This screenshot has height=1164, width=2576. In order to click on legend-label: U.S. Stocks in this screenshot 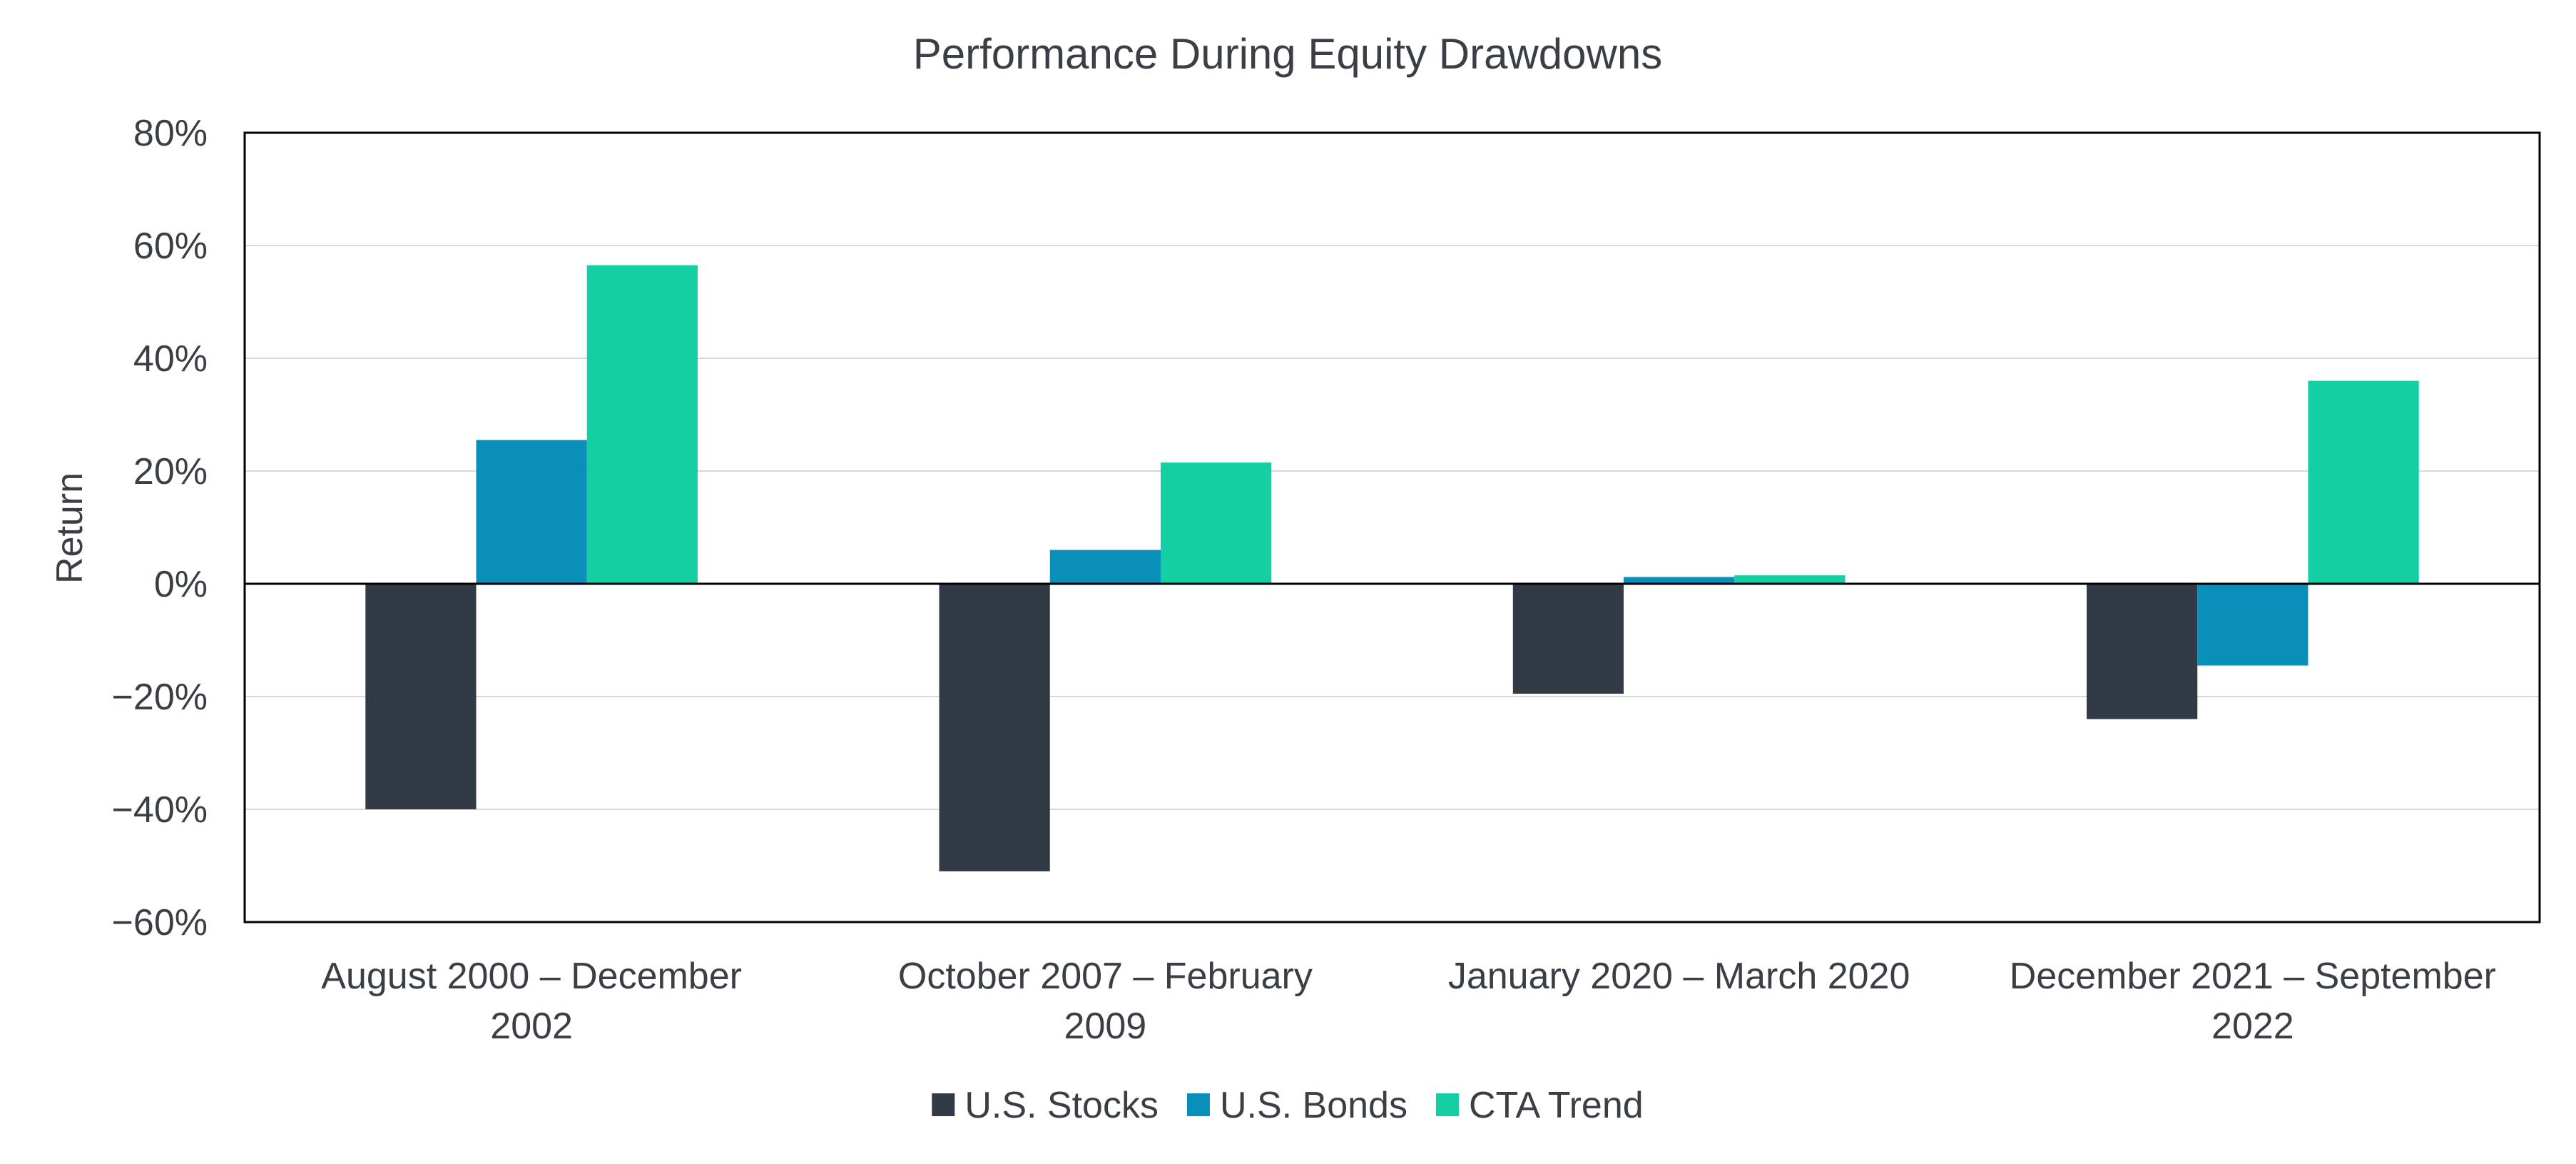, I will do `click(1061, 1105)`.